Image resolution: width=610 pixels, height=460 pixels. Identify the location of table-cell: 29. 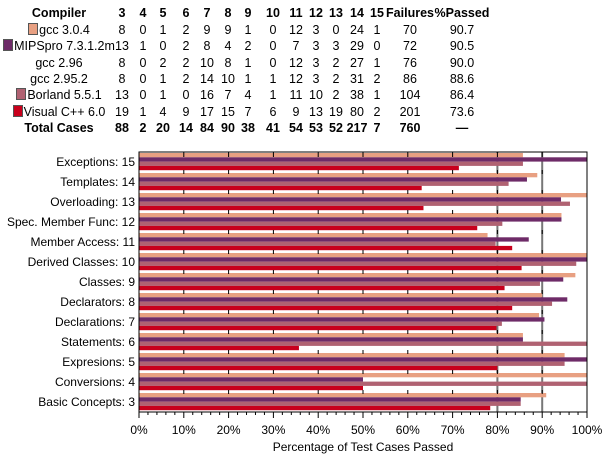
(357, 46).